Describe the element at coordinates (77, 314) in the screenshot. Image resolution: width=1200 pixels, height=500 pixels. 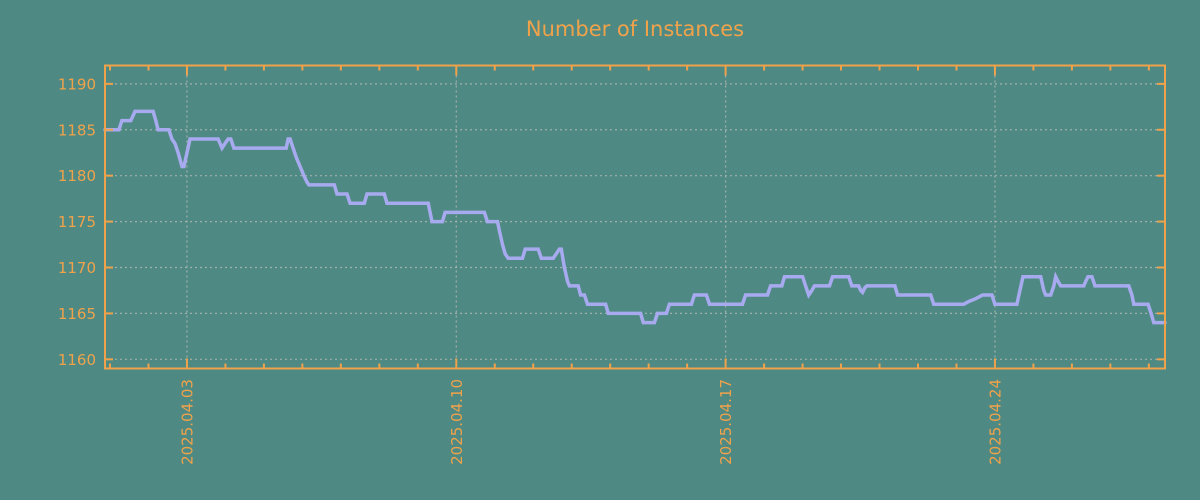
I see `y-tick-label: 1165` at that location.